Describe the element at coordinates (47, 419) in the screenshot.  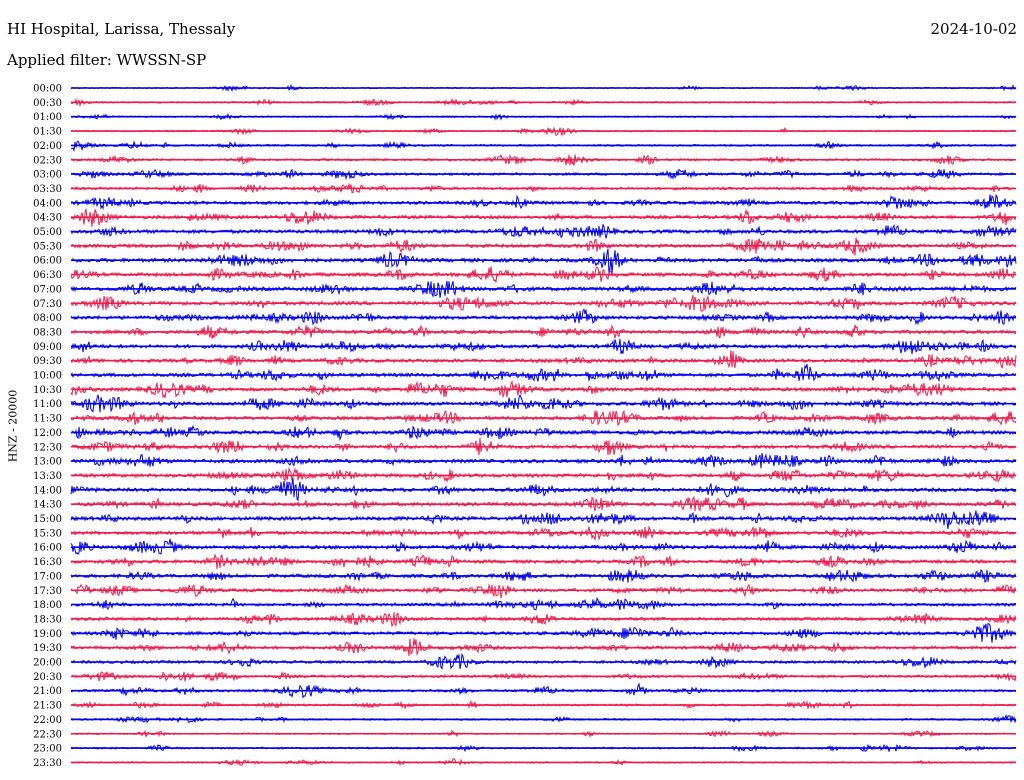
I see `time-label: 11:30` at that location.